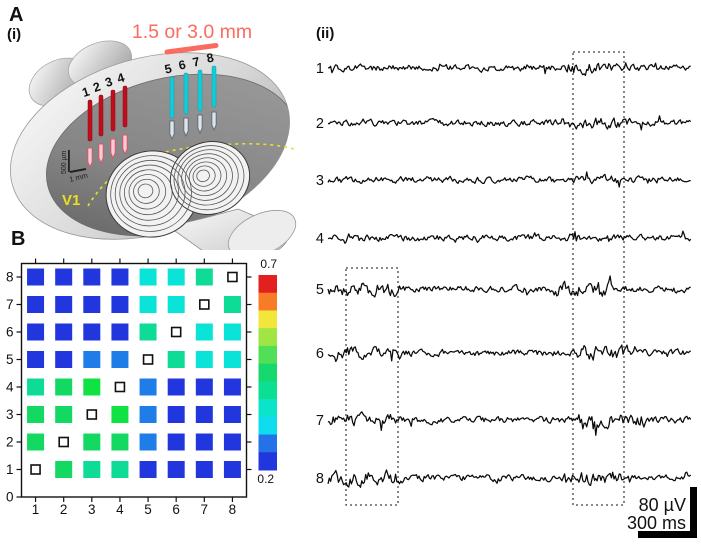 Image resolution: width=701 pixels, height=549 pixels. I want to click on voltage-scale-bar, so click(693, 512).